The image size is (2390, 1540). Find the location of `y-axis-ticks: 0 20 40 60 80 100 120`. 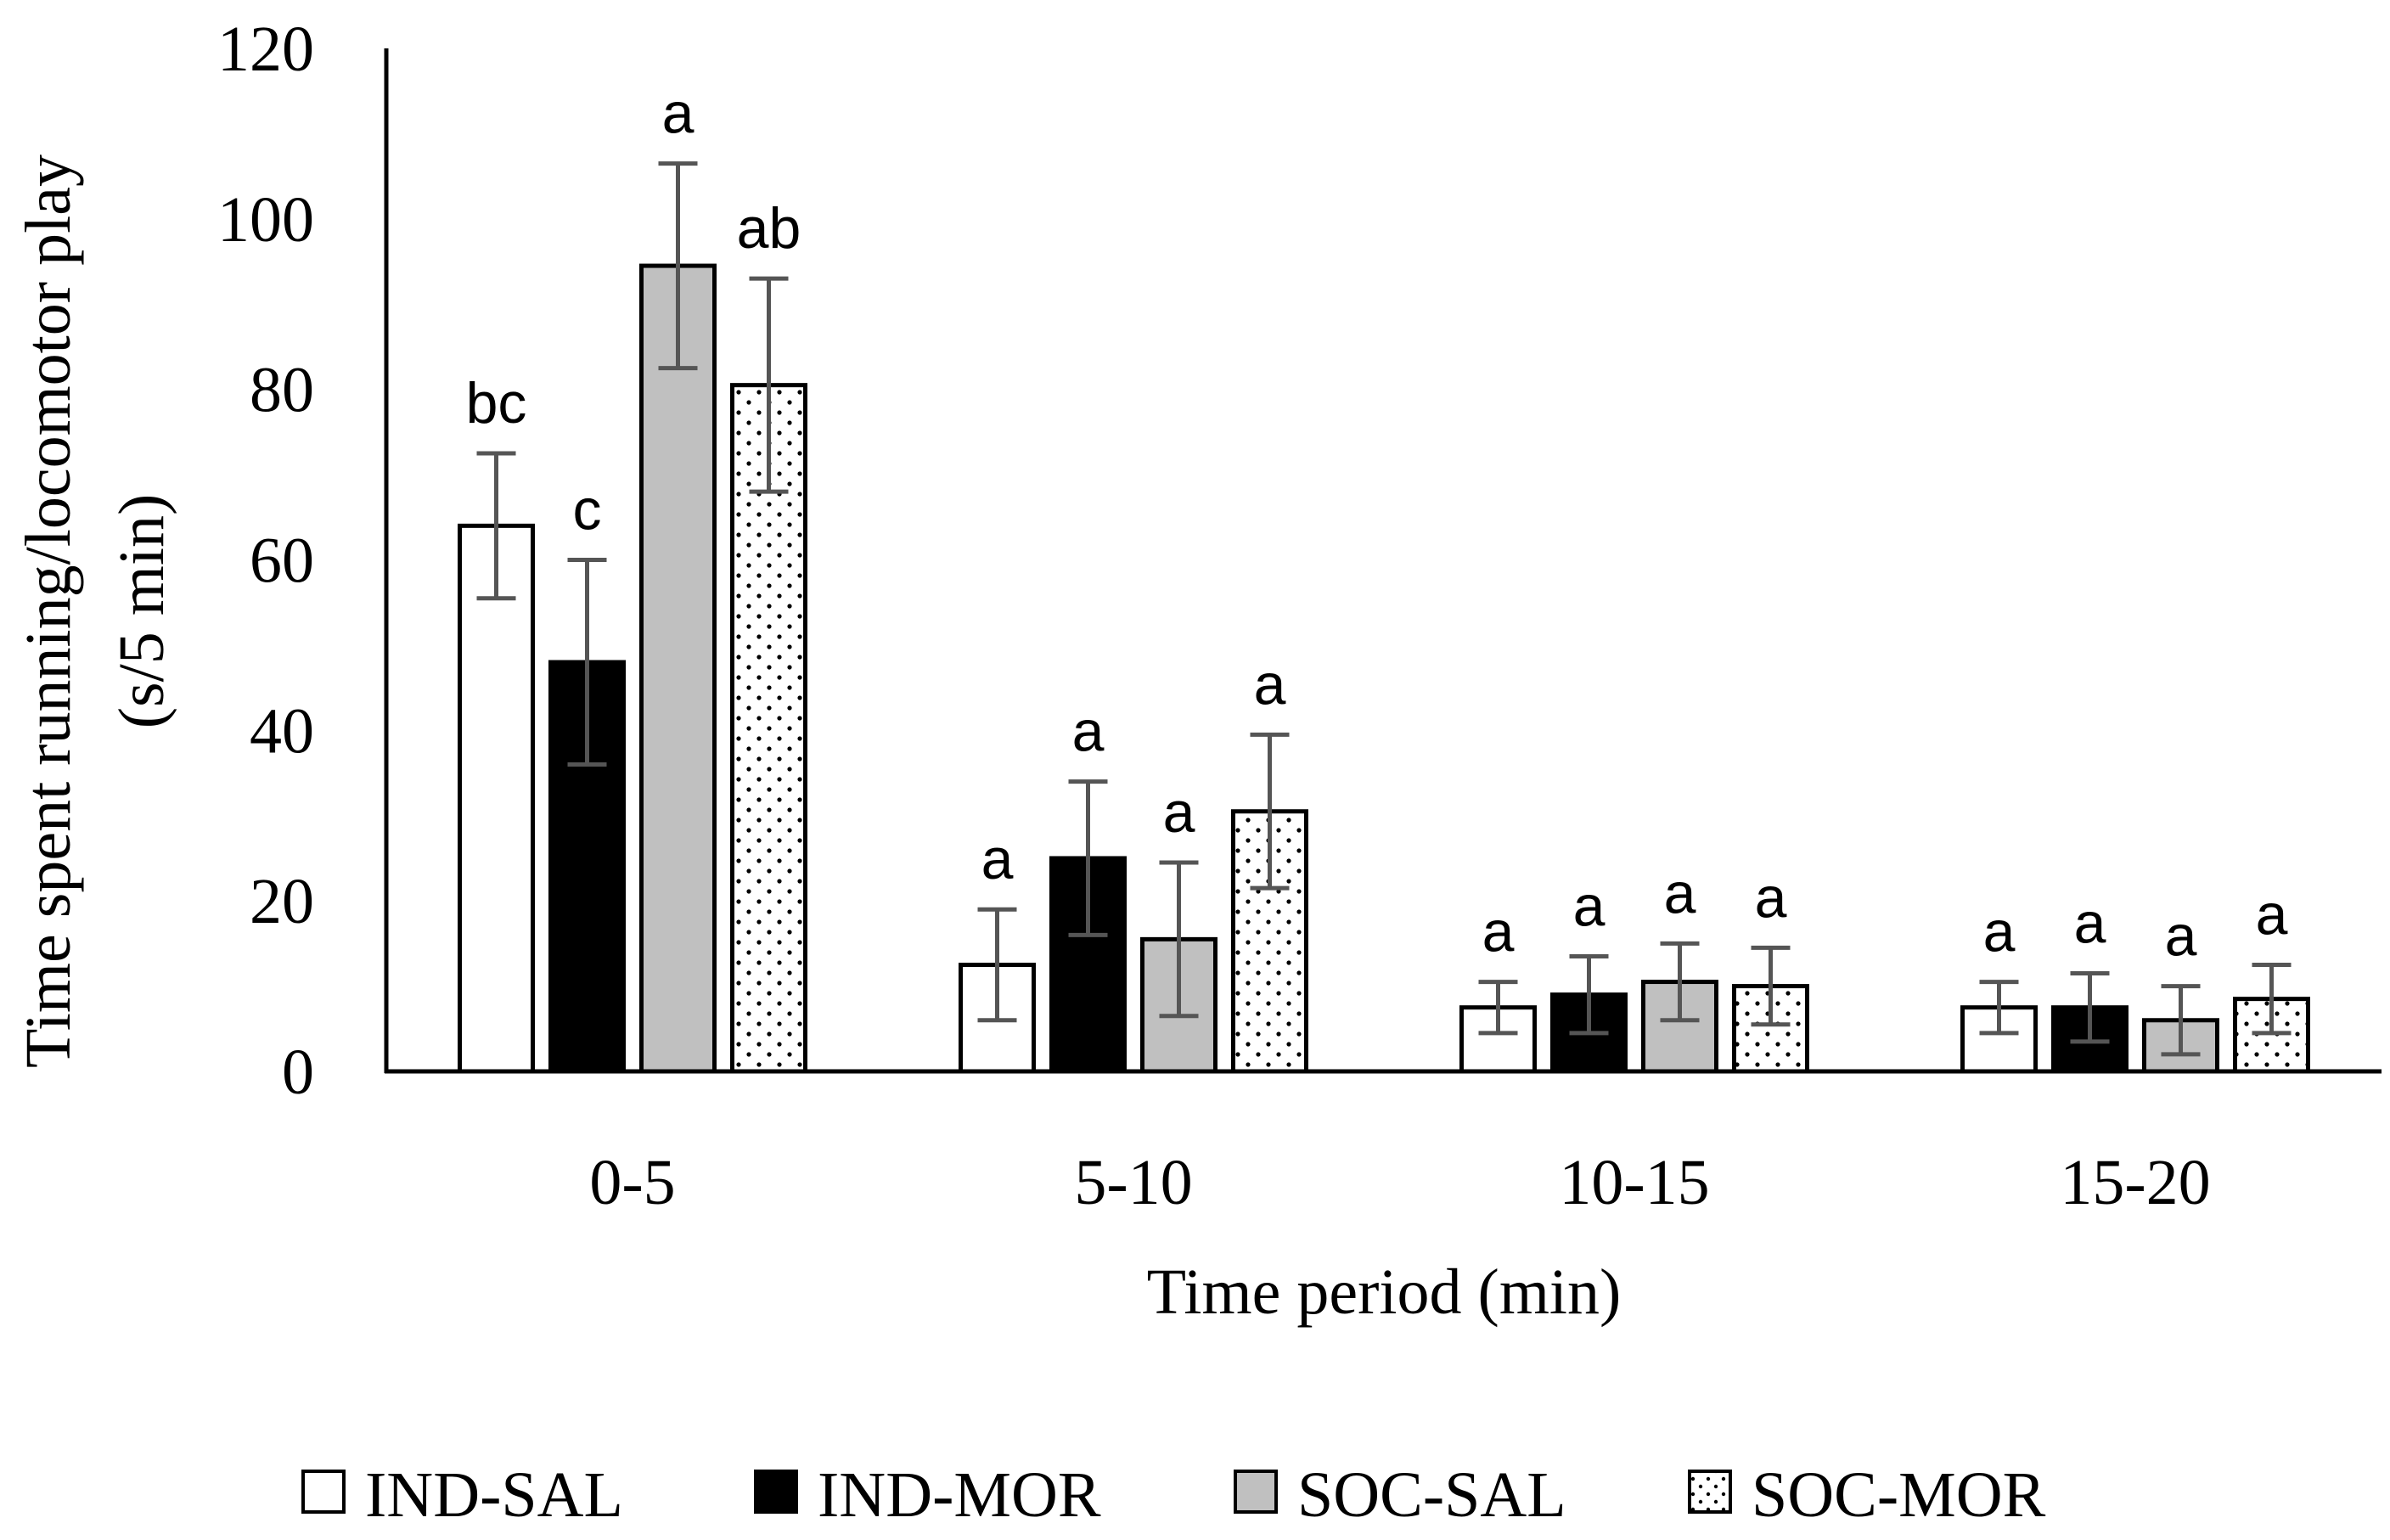

y-axis-ticks: 0 20 40 60 80 100 120 is located at coordinates (266, 561).